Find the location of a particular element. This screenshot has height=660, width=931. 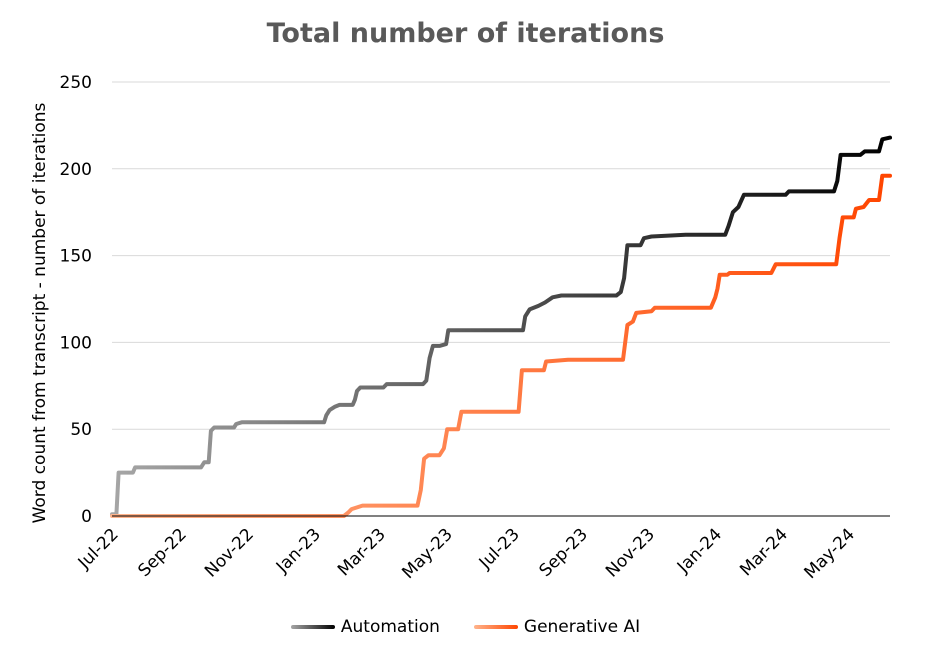

y-tick-label: 150 is located at coordinates (76, 257).